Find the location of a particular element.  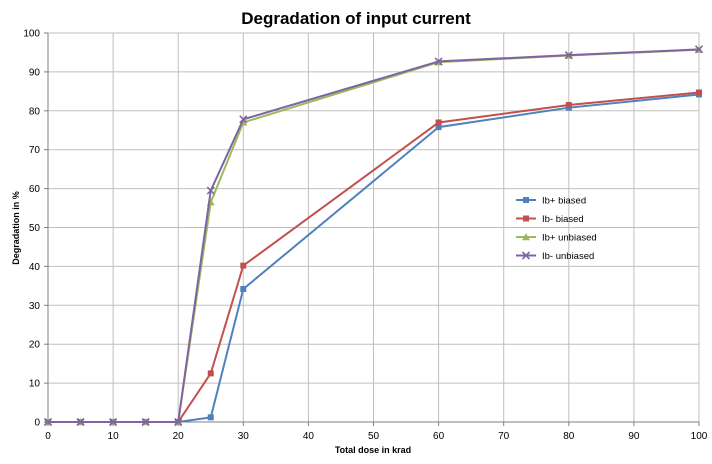

y-tick-label: 50 is located at coordinates (35, 228).